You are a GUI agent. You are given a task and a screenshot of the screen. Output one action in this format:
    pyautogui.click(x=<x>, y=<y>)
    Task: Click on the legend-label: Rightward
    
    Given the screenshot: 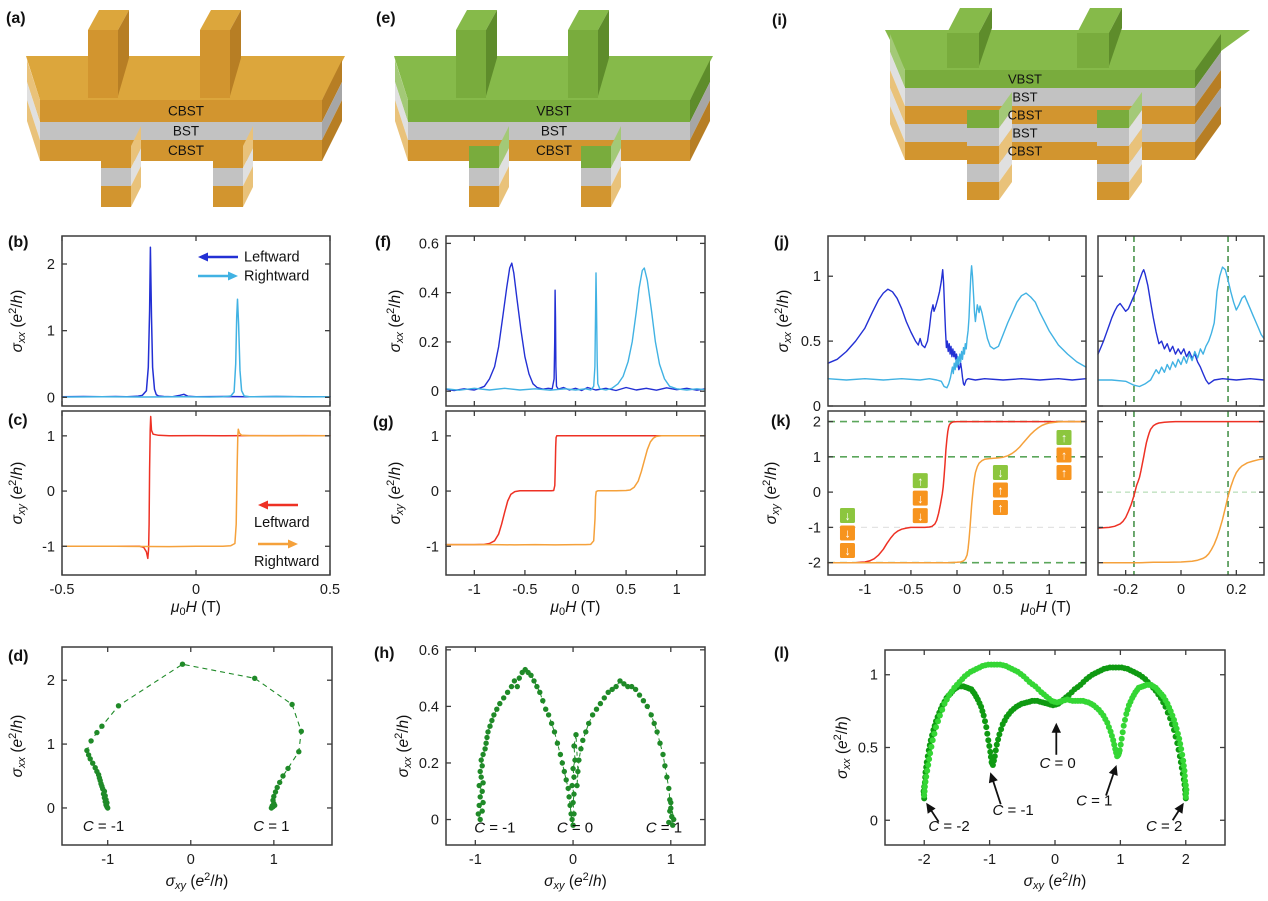 What is the action you would take?
    pyautogui.click(x=276, y=277)
    